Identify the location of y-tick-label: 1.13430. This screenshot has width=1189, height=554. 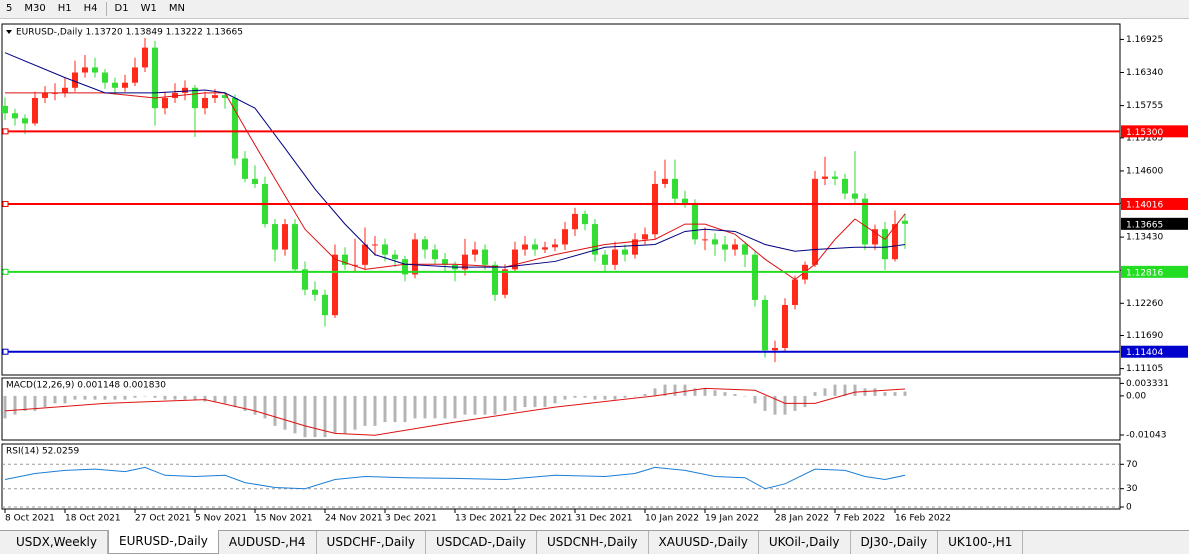
(1144, 238).